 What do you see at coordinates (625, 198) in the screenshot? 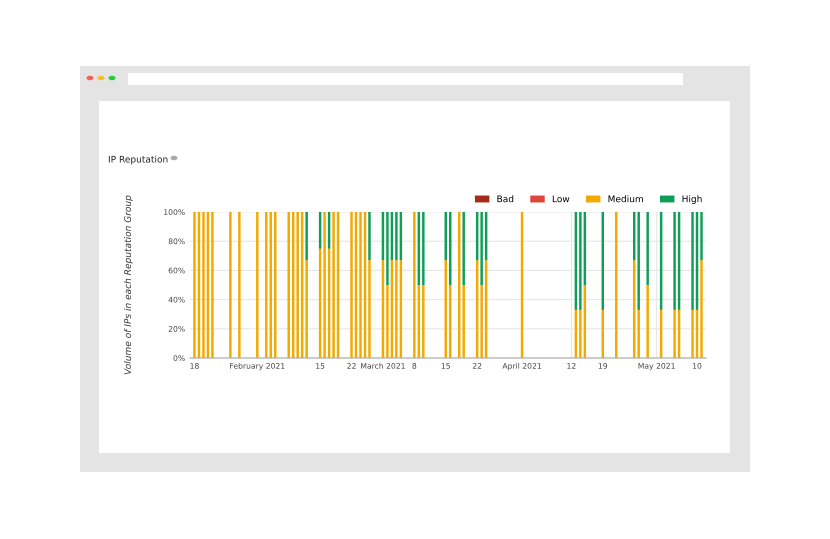
I see `legend-label: Medium` at bounding box center [625, 198].